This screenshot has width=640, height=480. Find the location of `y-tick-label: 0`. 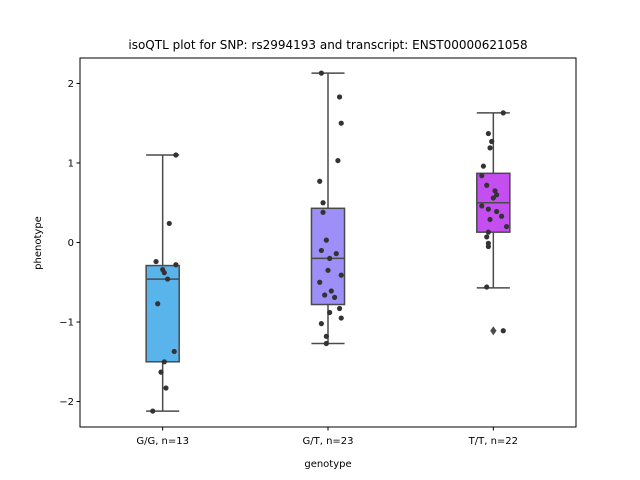

y-tick-label: 0 is located at coordinates (71, 243).